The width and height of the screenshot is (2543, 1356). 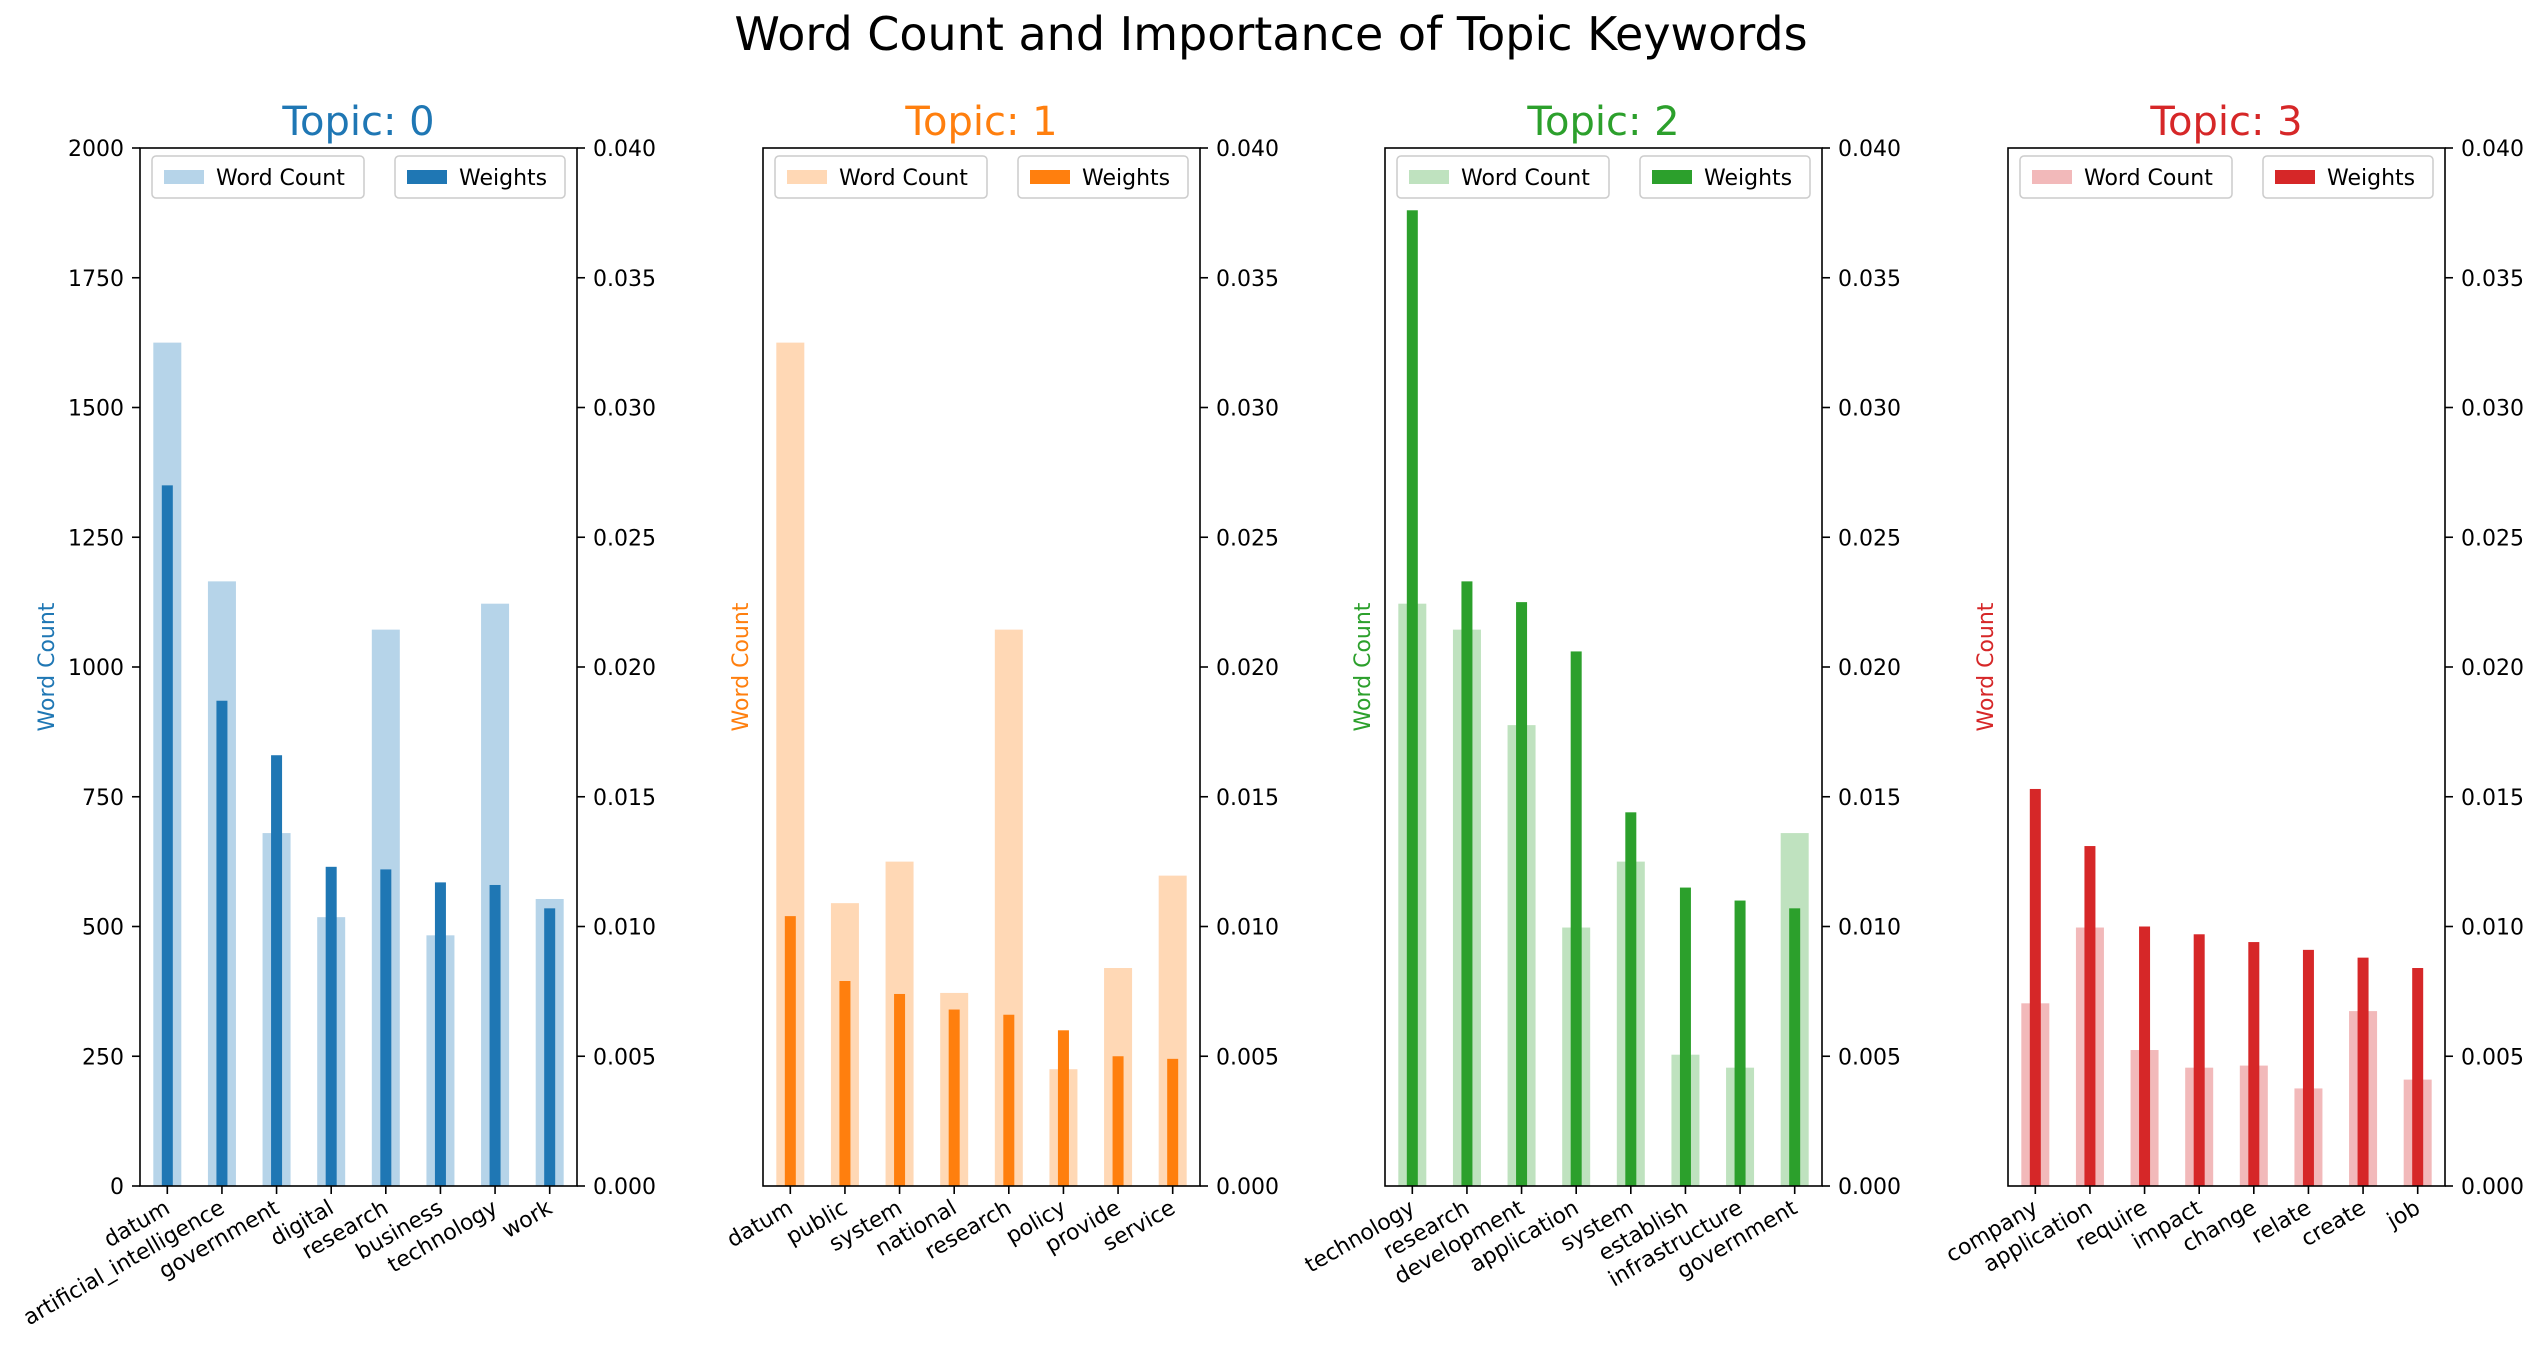 I want to click on panel-title: Topic: 0, so click(x=357, y=122).